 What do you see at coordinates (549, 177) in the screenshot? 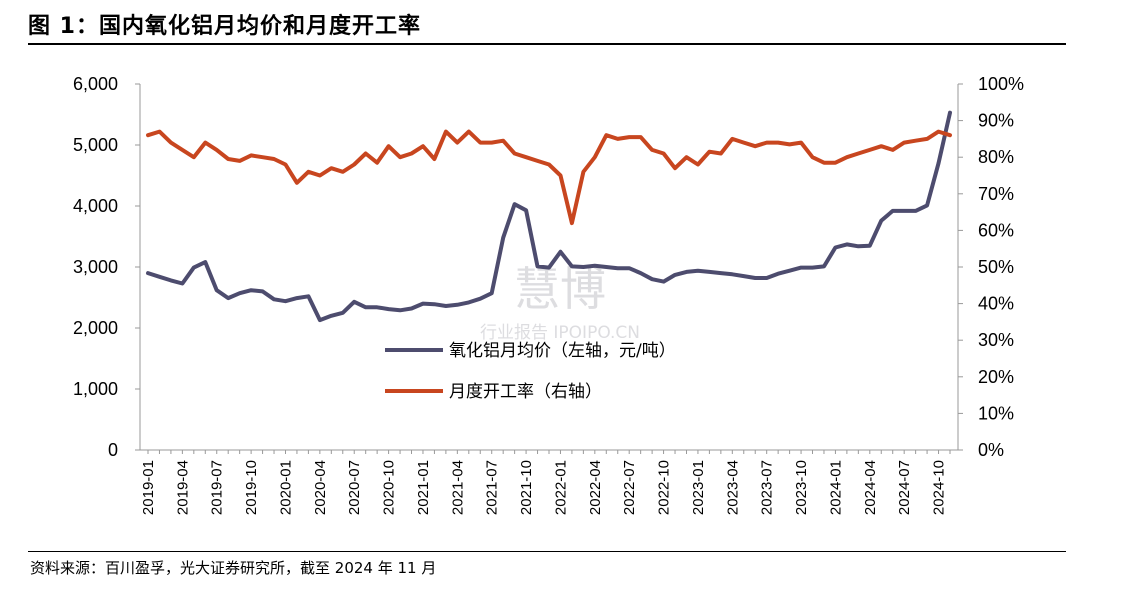
I see `utilization-series-line` at bounding box center [549, 177].